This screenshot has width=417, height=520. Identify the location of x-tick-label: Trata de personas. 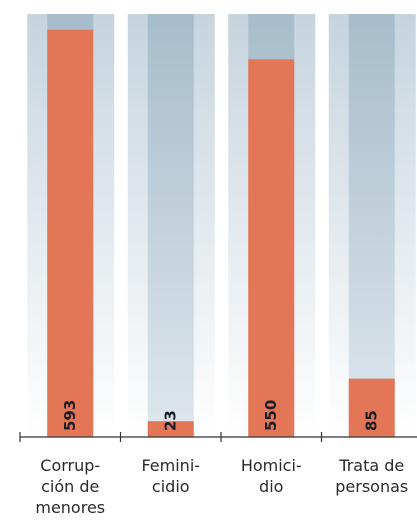
(372, 476).